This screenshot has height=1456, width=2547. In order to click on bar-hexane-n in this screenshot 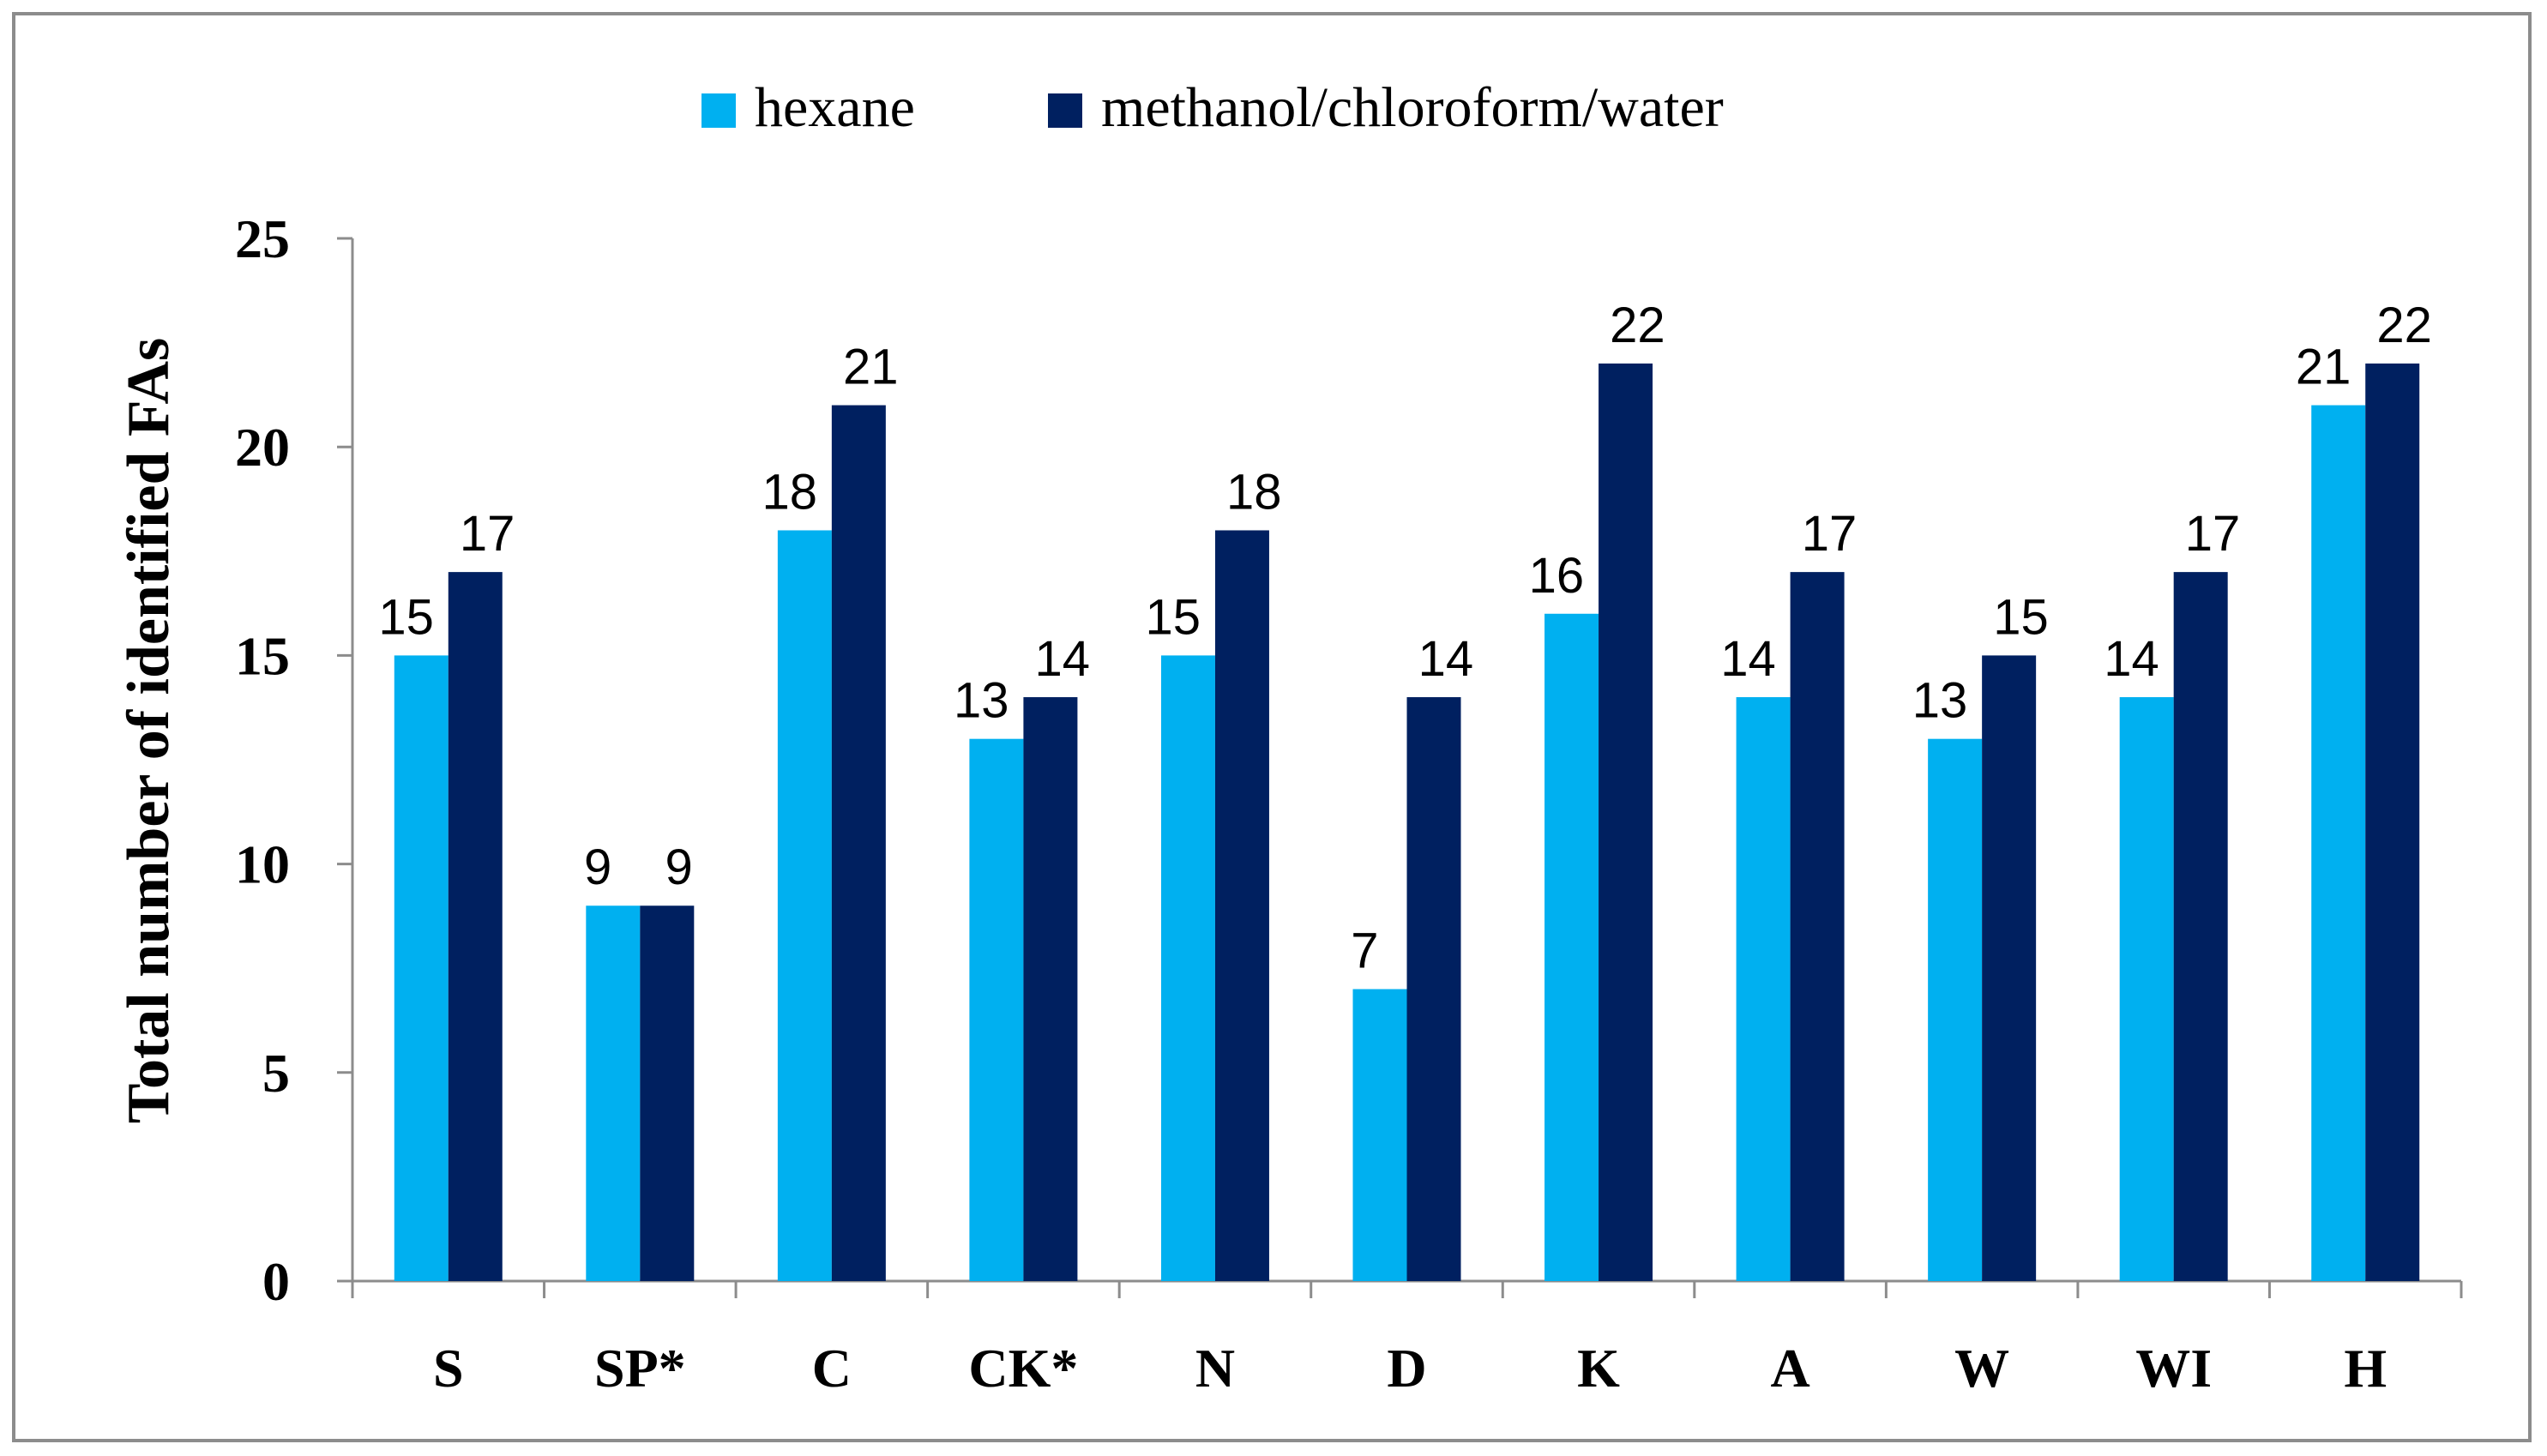, I will do `click(1187, 968)`.